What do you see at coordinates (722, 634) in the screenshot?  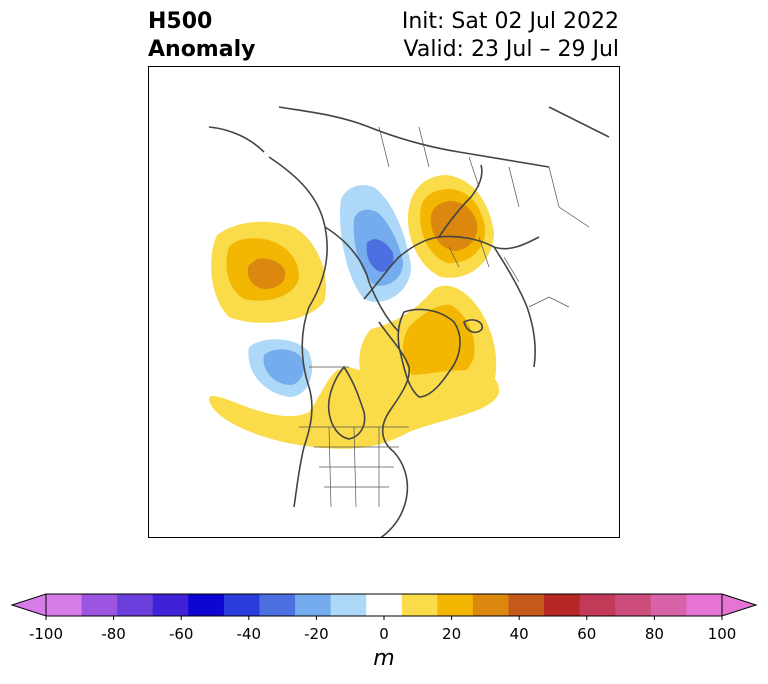 I see `colorbar-tick-label: 100` at bounding box center [722, 634].